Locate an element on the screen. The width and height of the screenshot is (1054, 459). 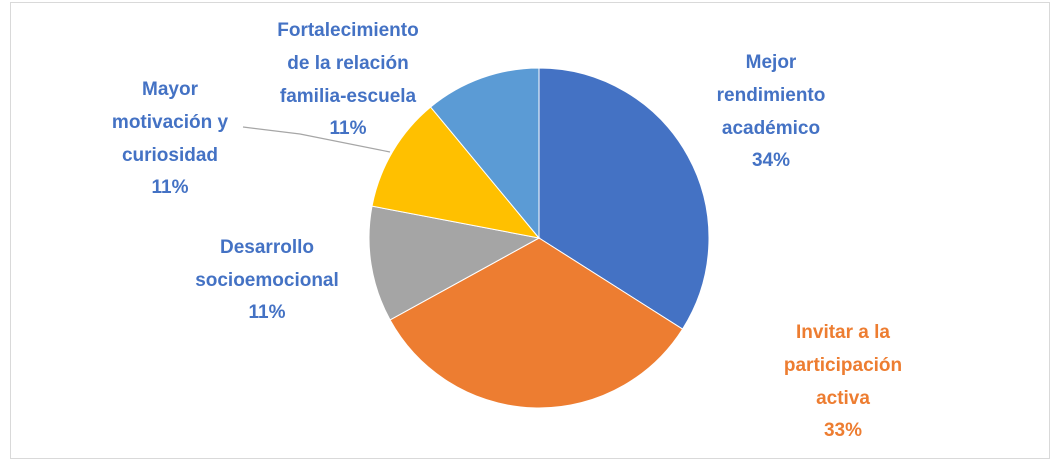
slice-label: Mejor rendimiento académico is located at coordinates (771, 95).